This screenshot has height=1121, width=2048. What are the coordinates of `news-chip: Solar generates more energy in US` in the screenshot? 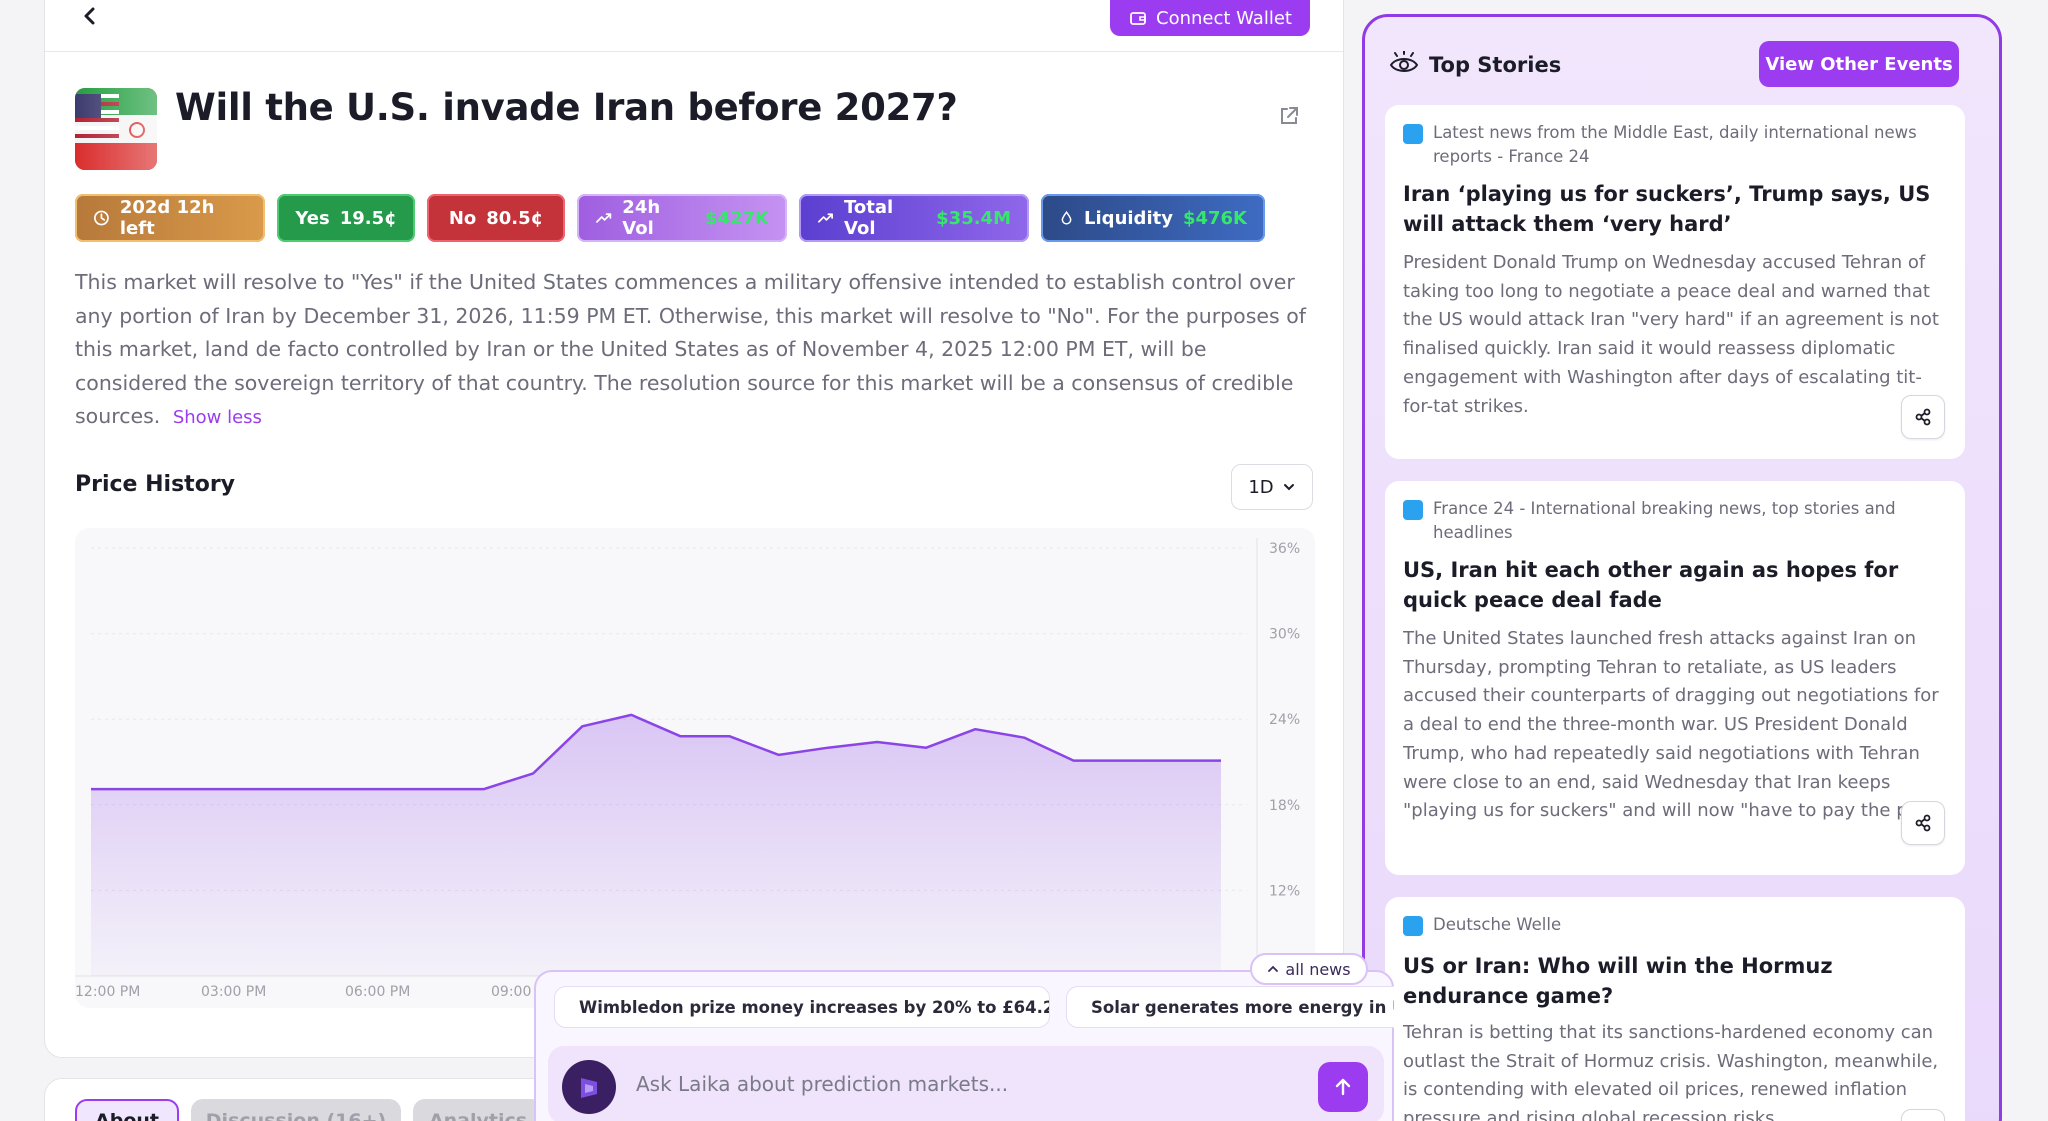 It's located at (1230, 1007).